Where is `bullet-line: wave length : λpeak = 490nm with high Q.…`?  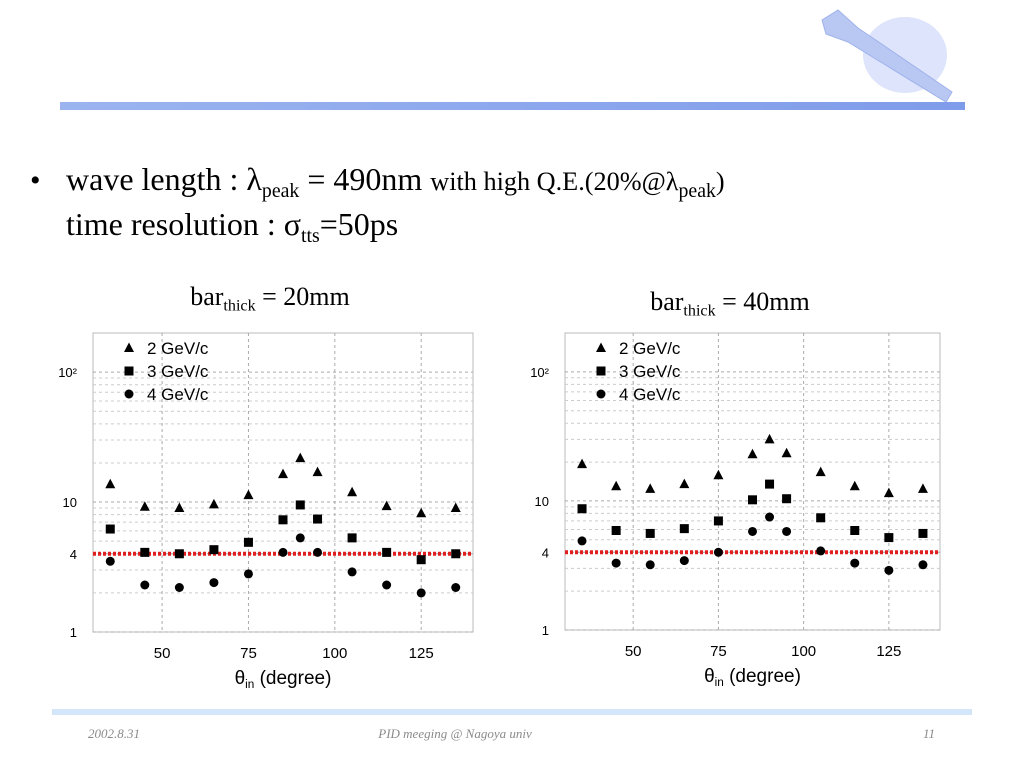 bullet-line: wave length : λpeak = 490nm with high Q.… is located at coordinates (395, 181).